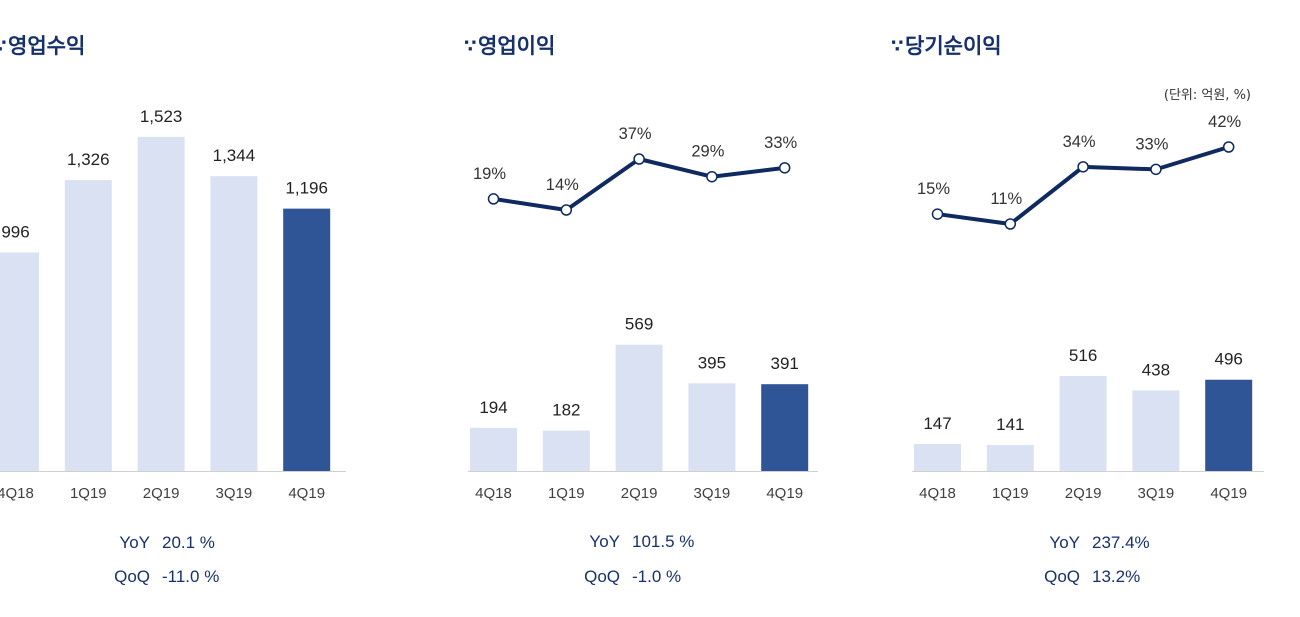 This screenshot has width=1300, height=617. What do you see at coordinates (188, 542) in the screenshot?
I see `yoy-value: 20.1 %` at bounding box center [188, 542].